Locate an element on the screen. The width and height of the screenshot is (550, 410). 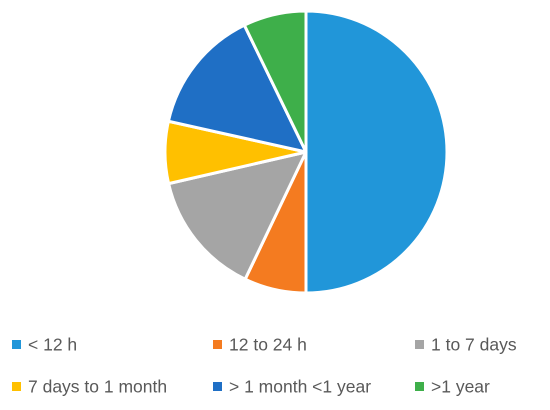
legend-item-3: 1 to 7 days is located at coordinates (466, 345).